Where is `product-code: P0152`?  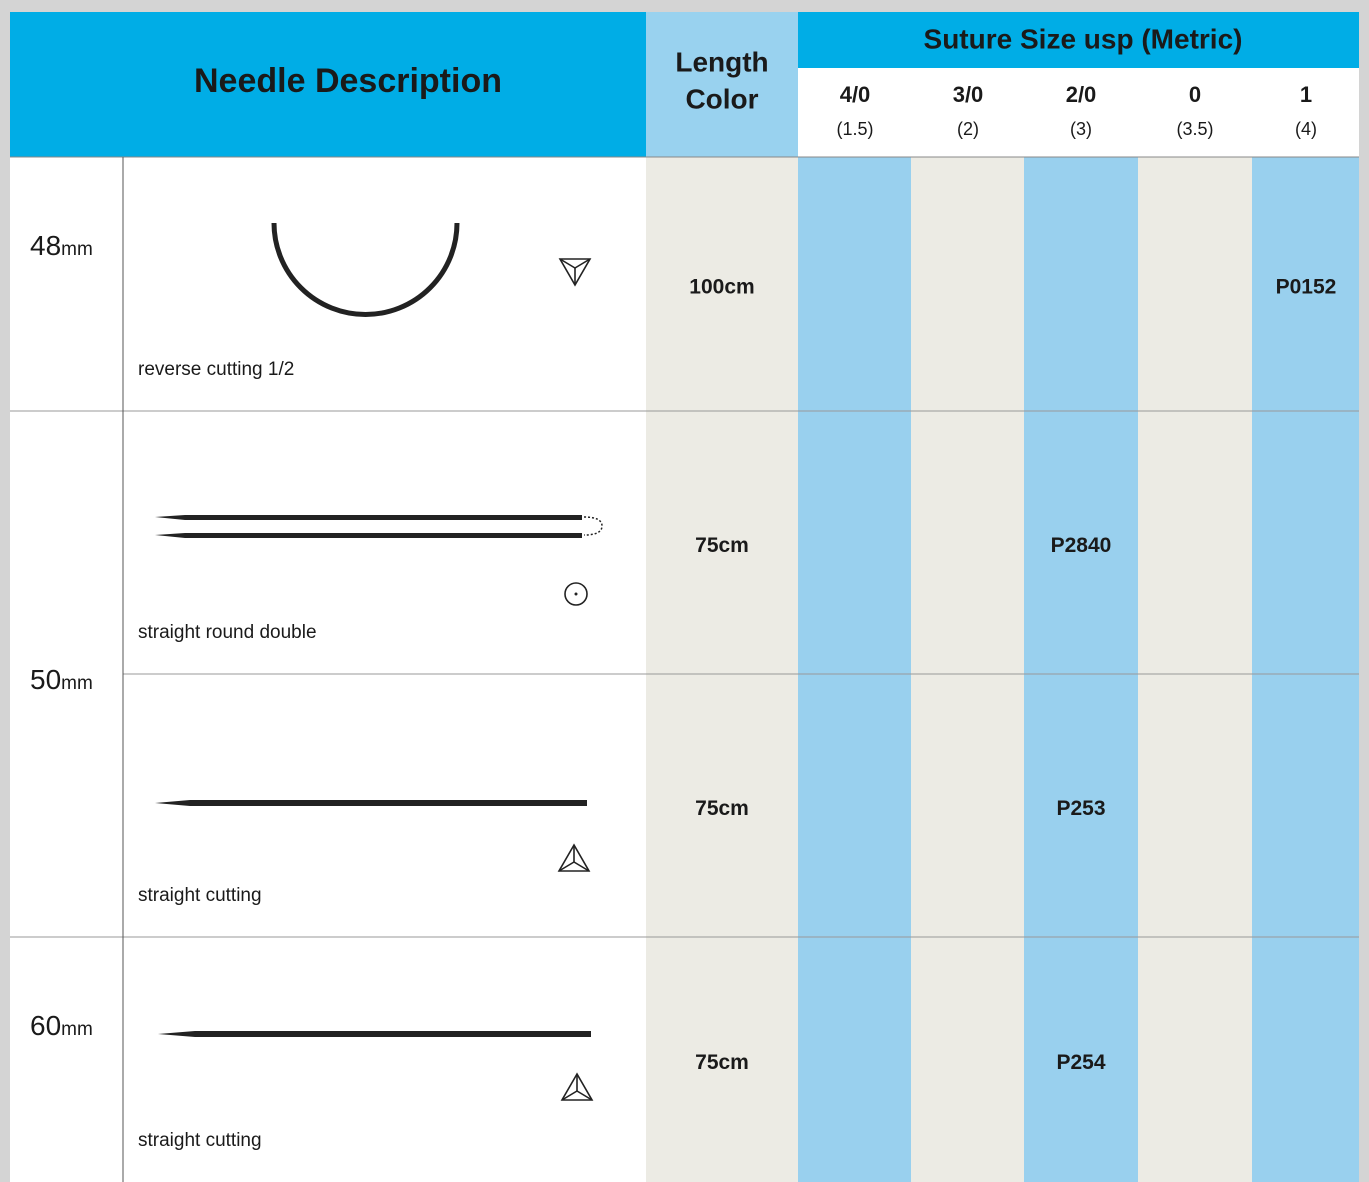
product-code: P0152 is located at coordinates (1306, 287).